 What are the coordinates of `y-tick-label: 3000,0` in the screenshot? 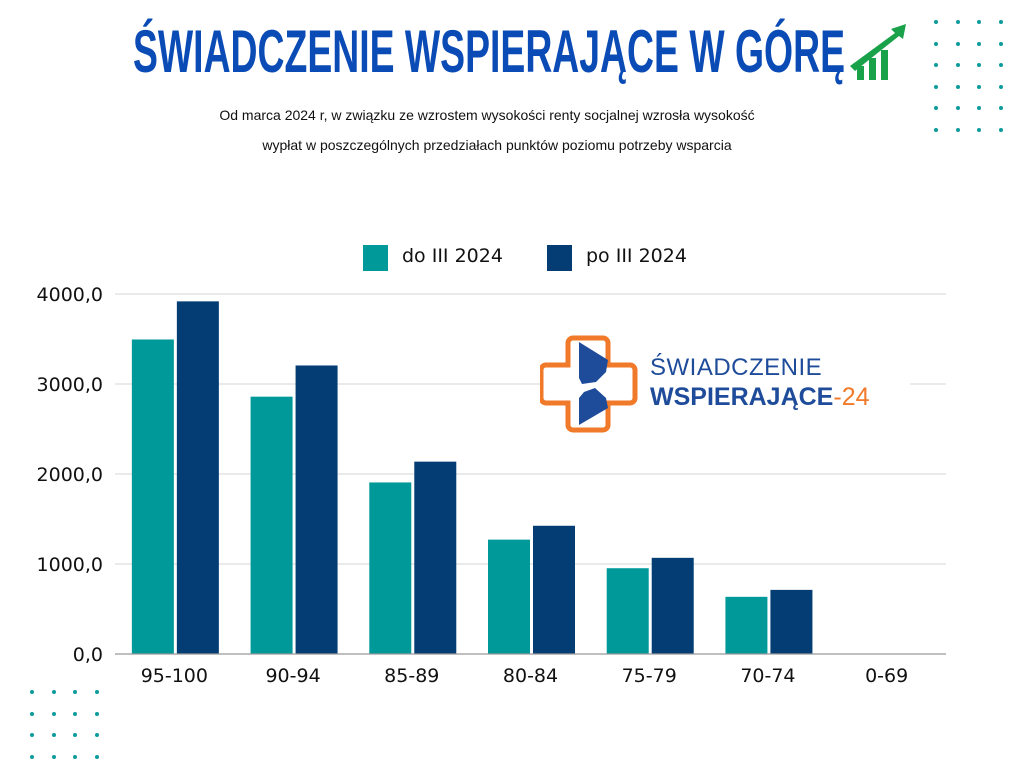 It's located at (70, 385).